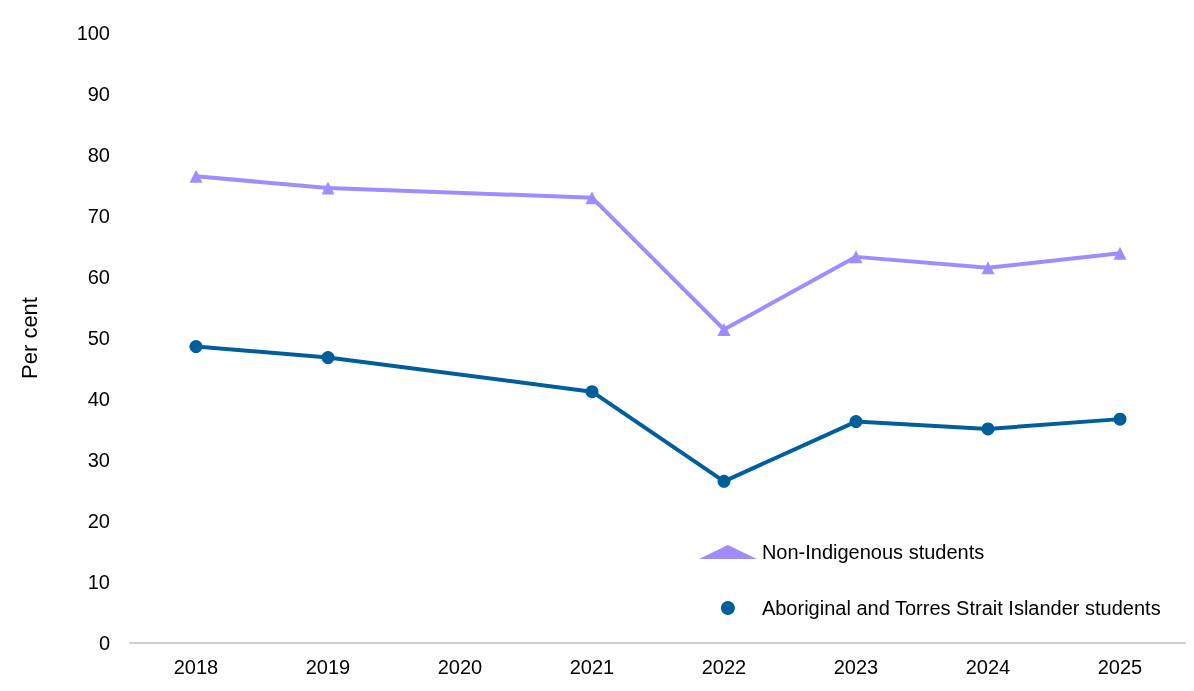 This screenshot has width=1194, height=691. Describe the element at coordinates (98, 521) in the screenshot. I see `y-tick-label: 20` at that location.